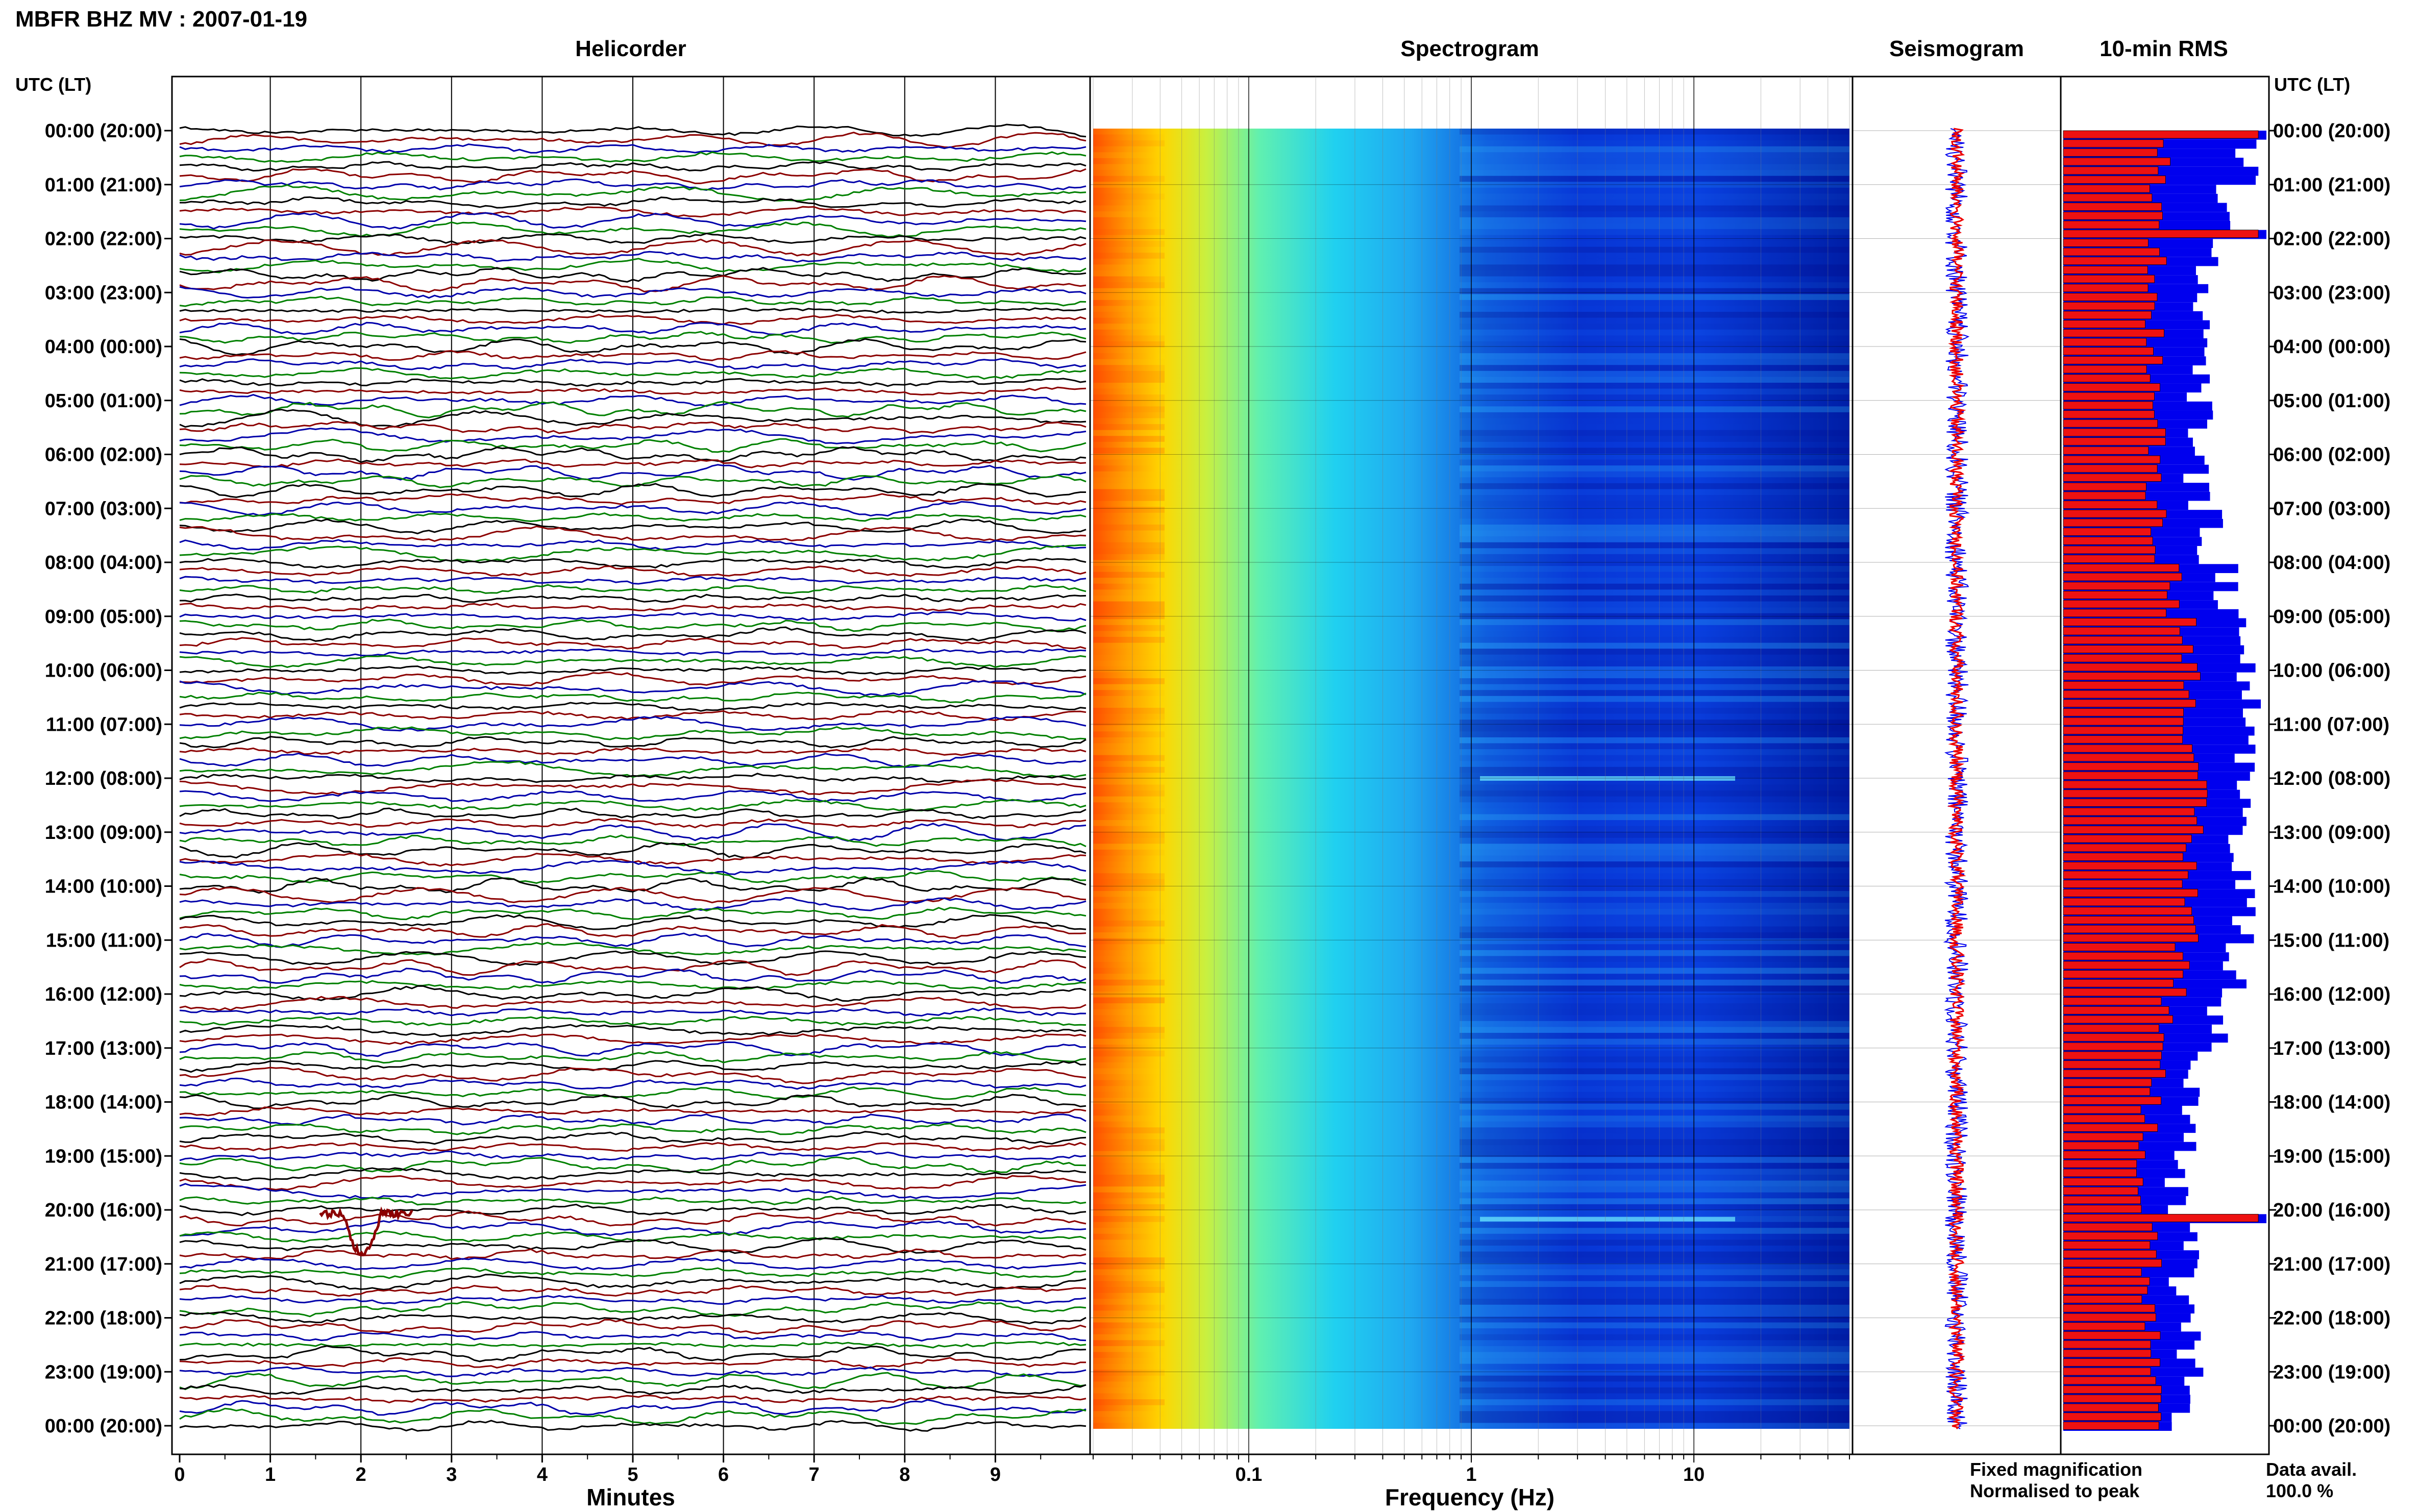  What do you see at coordinates (2331, 455) in the screenshot?
I see `hour-label-right: 06:00 (02:00)` at bounding box center [2331, 455].